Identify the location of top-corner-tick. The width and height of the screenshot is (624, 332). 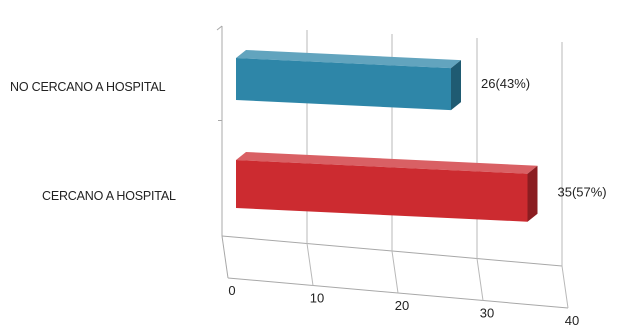
(219, 28).